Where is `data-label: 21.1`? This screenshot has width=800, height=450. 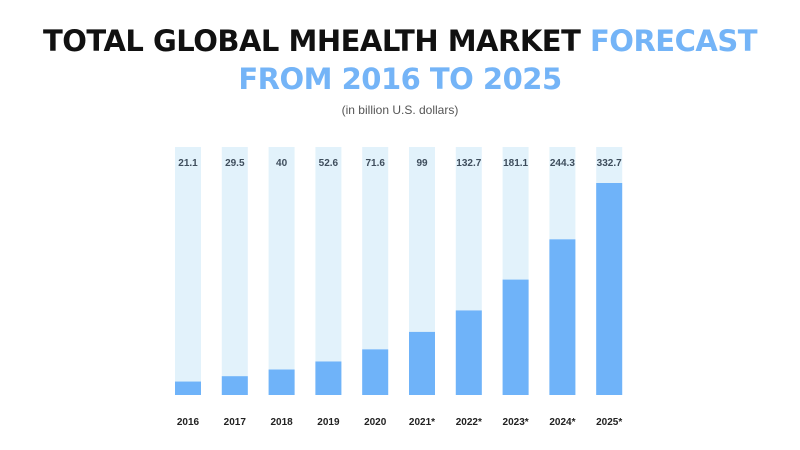
data-label: 21.1 is located at coordinates (188, 163).